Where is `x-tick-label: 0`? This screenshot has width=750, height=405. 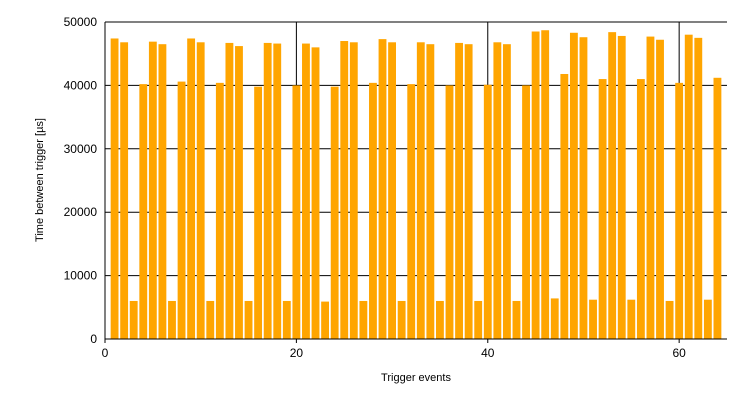
x-tick-label: 0 is located at coordinates (105, 353).